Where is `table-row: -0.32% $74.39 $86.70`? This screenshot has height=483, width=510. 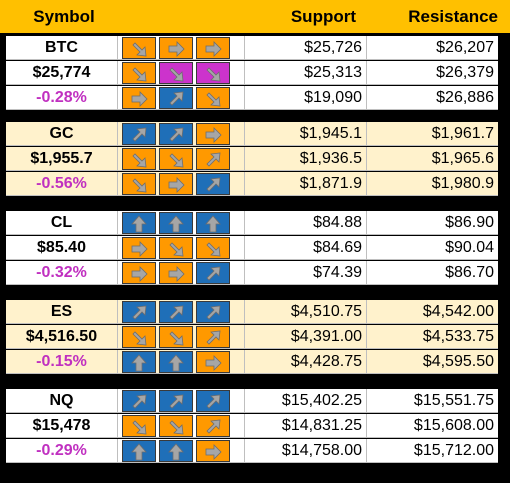
table-row: -0.32% $74.39 $86.70 is located at coordinates (252, 273).